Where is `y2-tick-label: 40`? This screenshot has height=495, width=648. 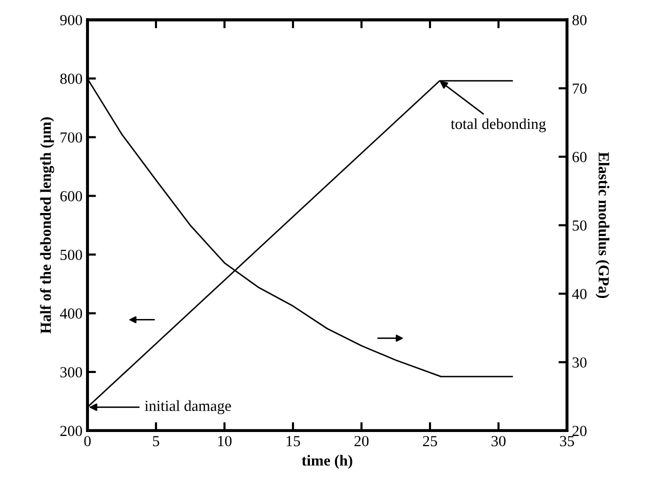 y2-tick-label: 40 is located at coordinates (579, 294).